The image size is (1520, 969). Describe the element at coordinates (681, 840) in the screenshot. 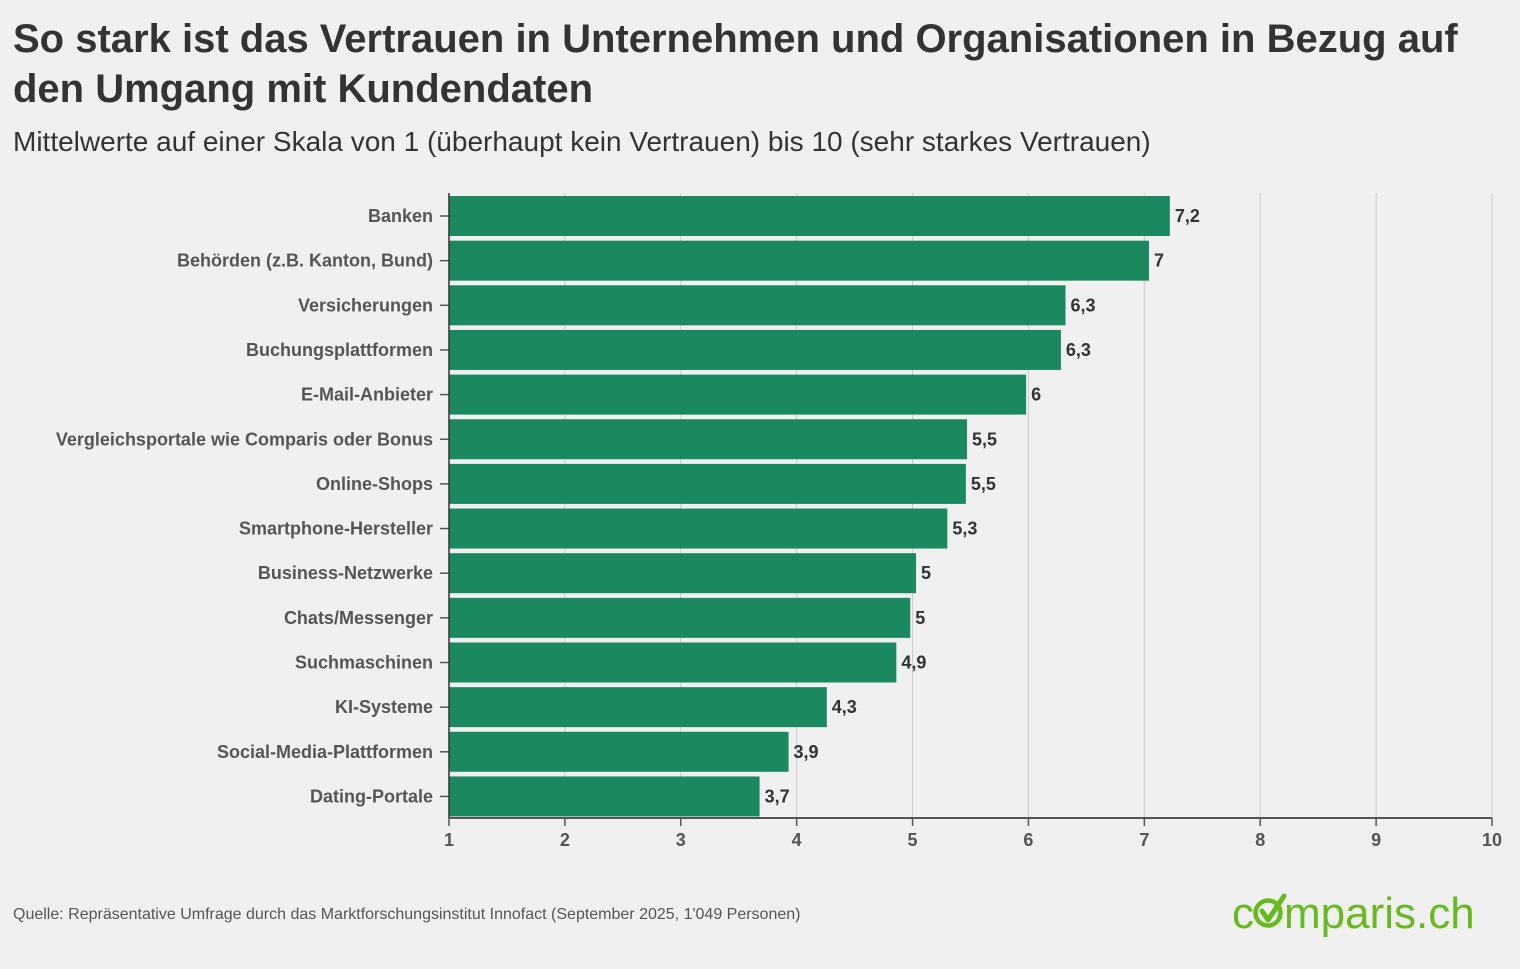

I see `x-tick-label: 3` at that location.